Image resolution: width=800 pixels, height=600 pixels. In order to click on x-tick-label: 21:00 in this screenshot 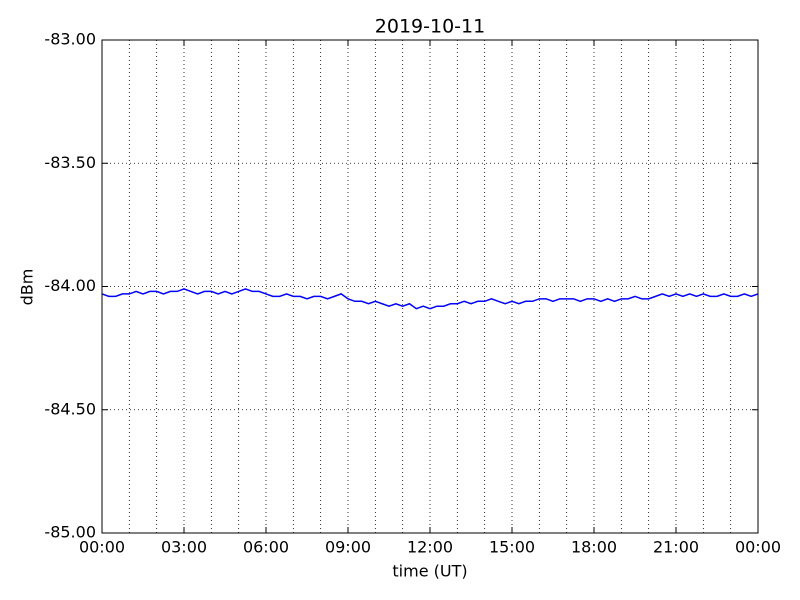, I will do `click(676, 547)`.